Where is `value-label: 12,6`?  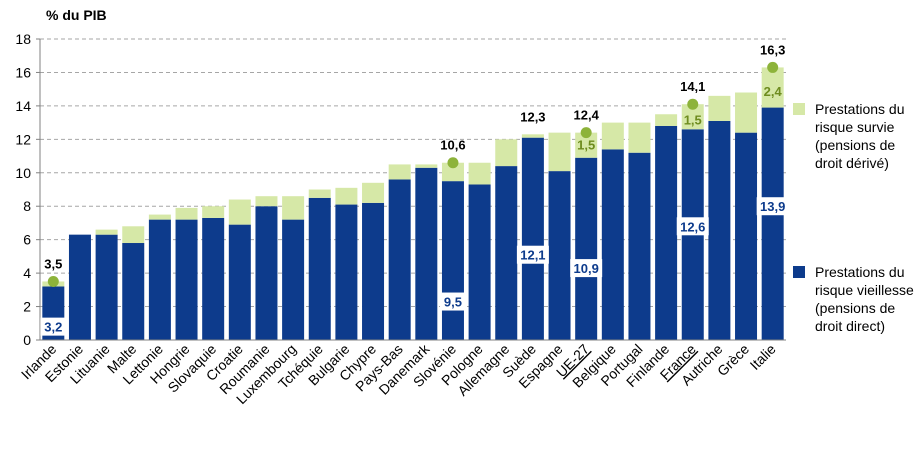 value-label: 12,6 is located at coordinates (692, 226).